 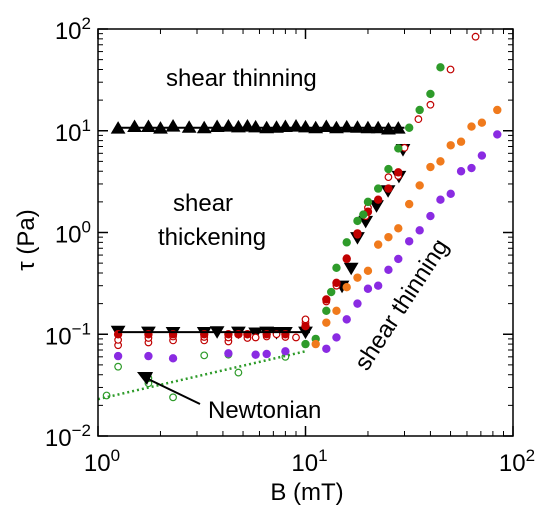 I want to click on y-tick-label: 10⁰, so click(x=73, y=233).